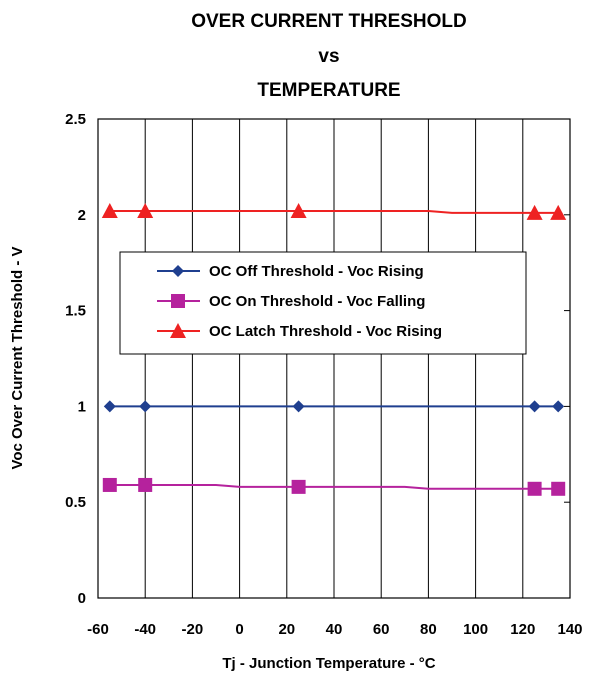 The width and height of the screenshot is (596, 673). Describe the element at coordinates (328, 663) in the screenshot. I see `x-axis-title: Tj - Junction Temperature - °C` at that location.